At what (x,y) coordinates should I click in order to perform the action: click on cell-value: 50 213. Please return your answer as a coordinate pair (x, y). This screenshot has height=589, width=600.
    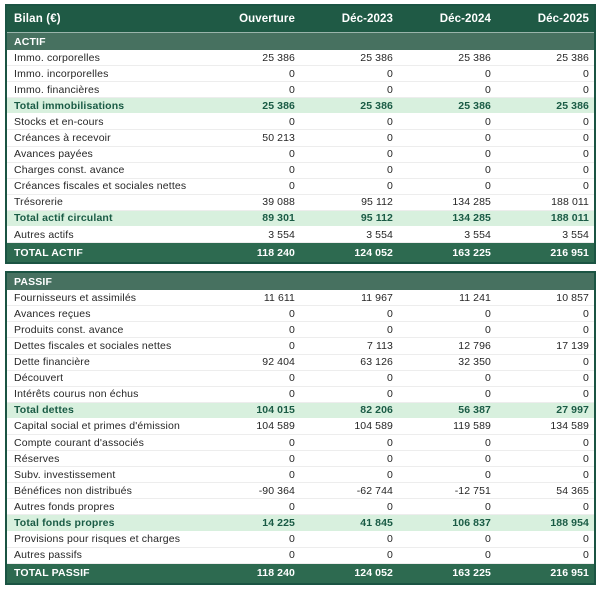
    Looking at the image, I should click on (278, 138).